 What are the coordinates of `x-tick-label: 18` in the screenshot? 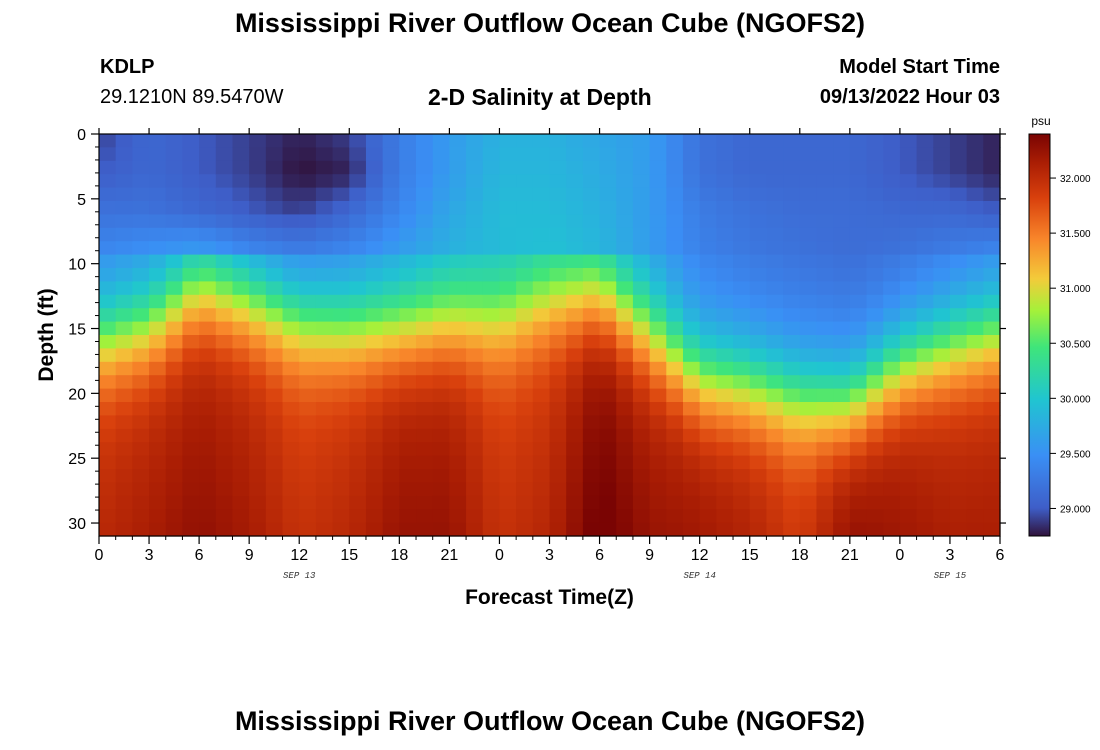 It's located at (800, 555).